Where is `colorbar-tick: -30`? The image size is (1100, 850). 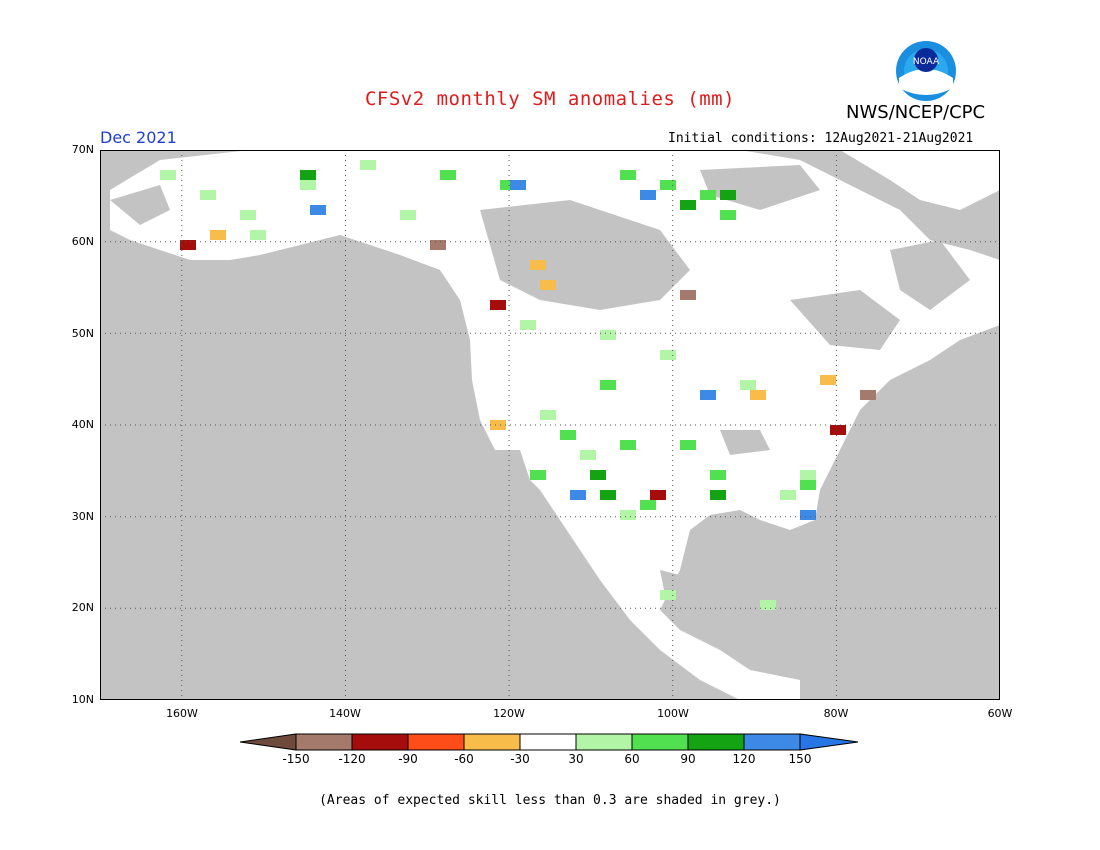 colorbar-tick: -30 is located at coordinates (520, 759).